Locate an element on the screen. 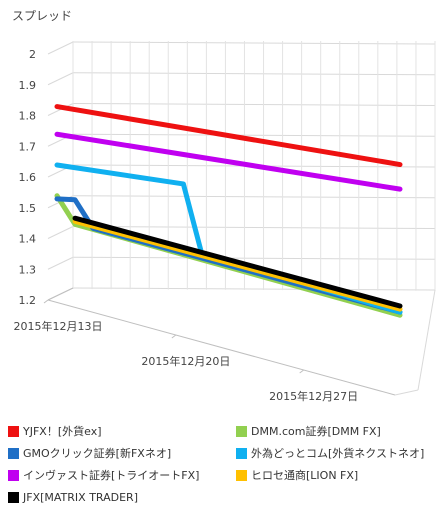 This screenshot has height=516, width=441. y-tick-label: 1.7 is located at coordinates (28, 146).